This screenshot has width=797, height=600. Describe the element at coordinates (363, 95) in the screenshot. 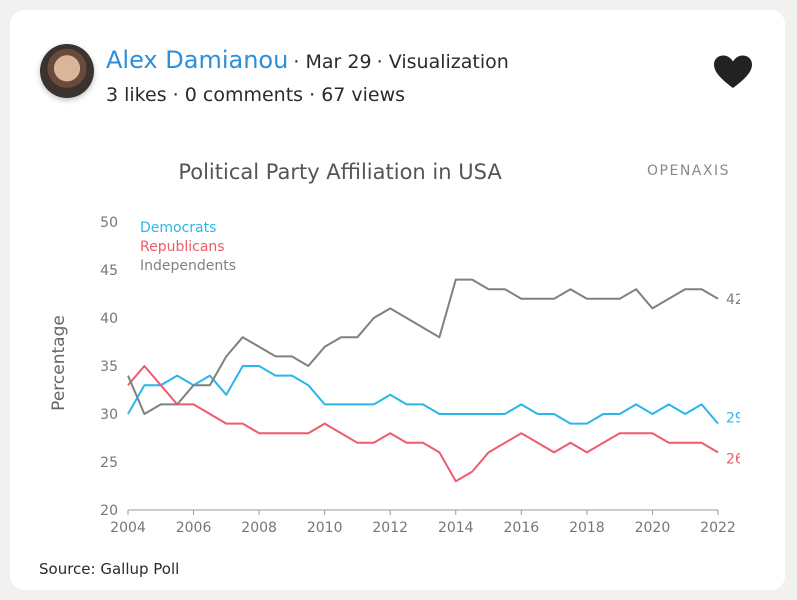

I see `views-count: 67 views` at that location.